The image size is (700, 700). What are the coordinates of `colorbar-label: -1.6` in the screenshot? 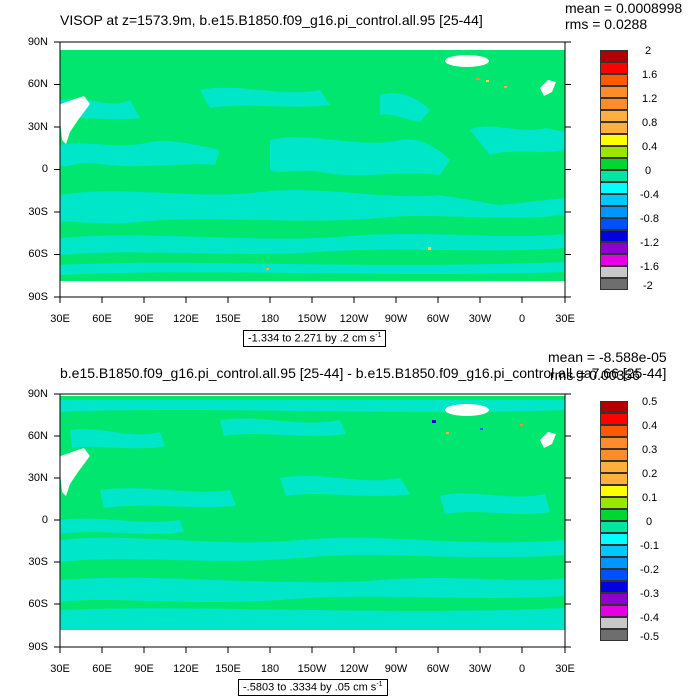 It's located at (649, 267).